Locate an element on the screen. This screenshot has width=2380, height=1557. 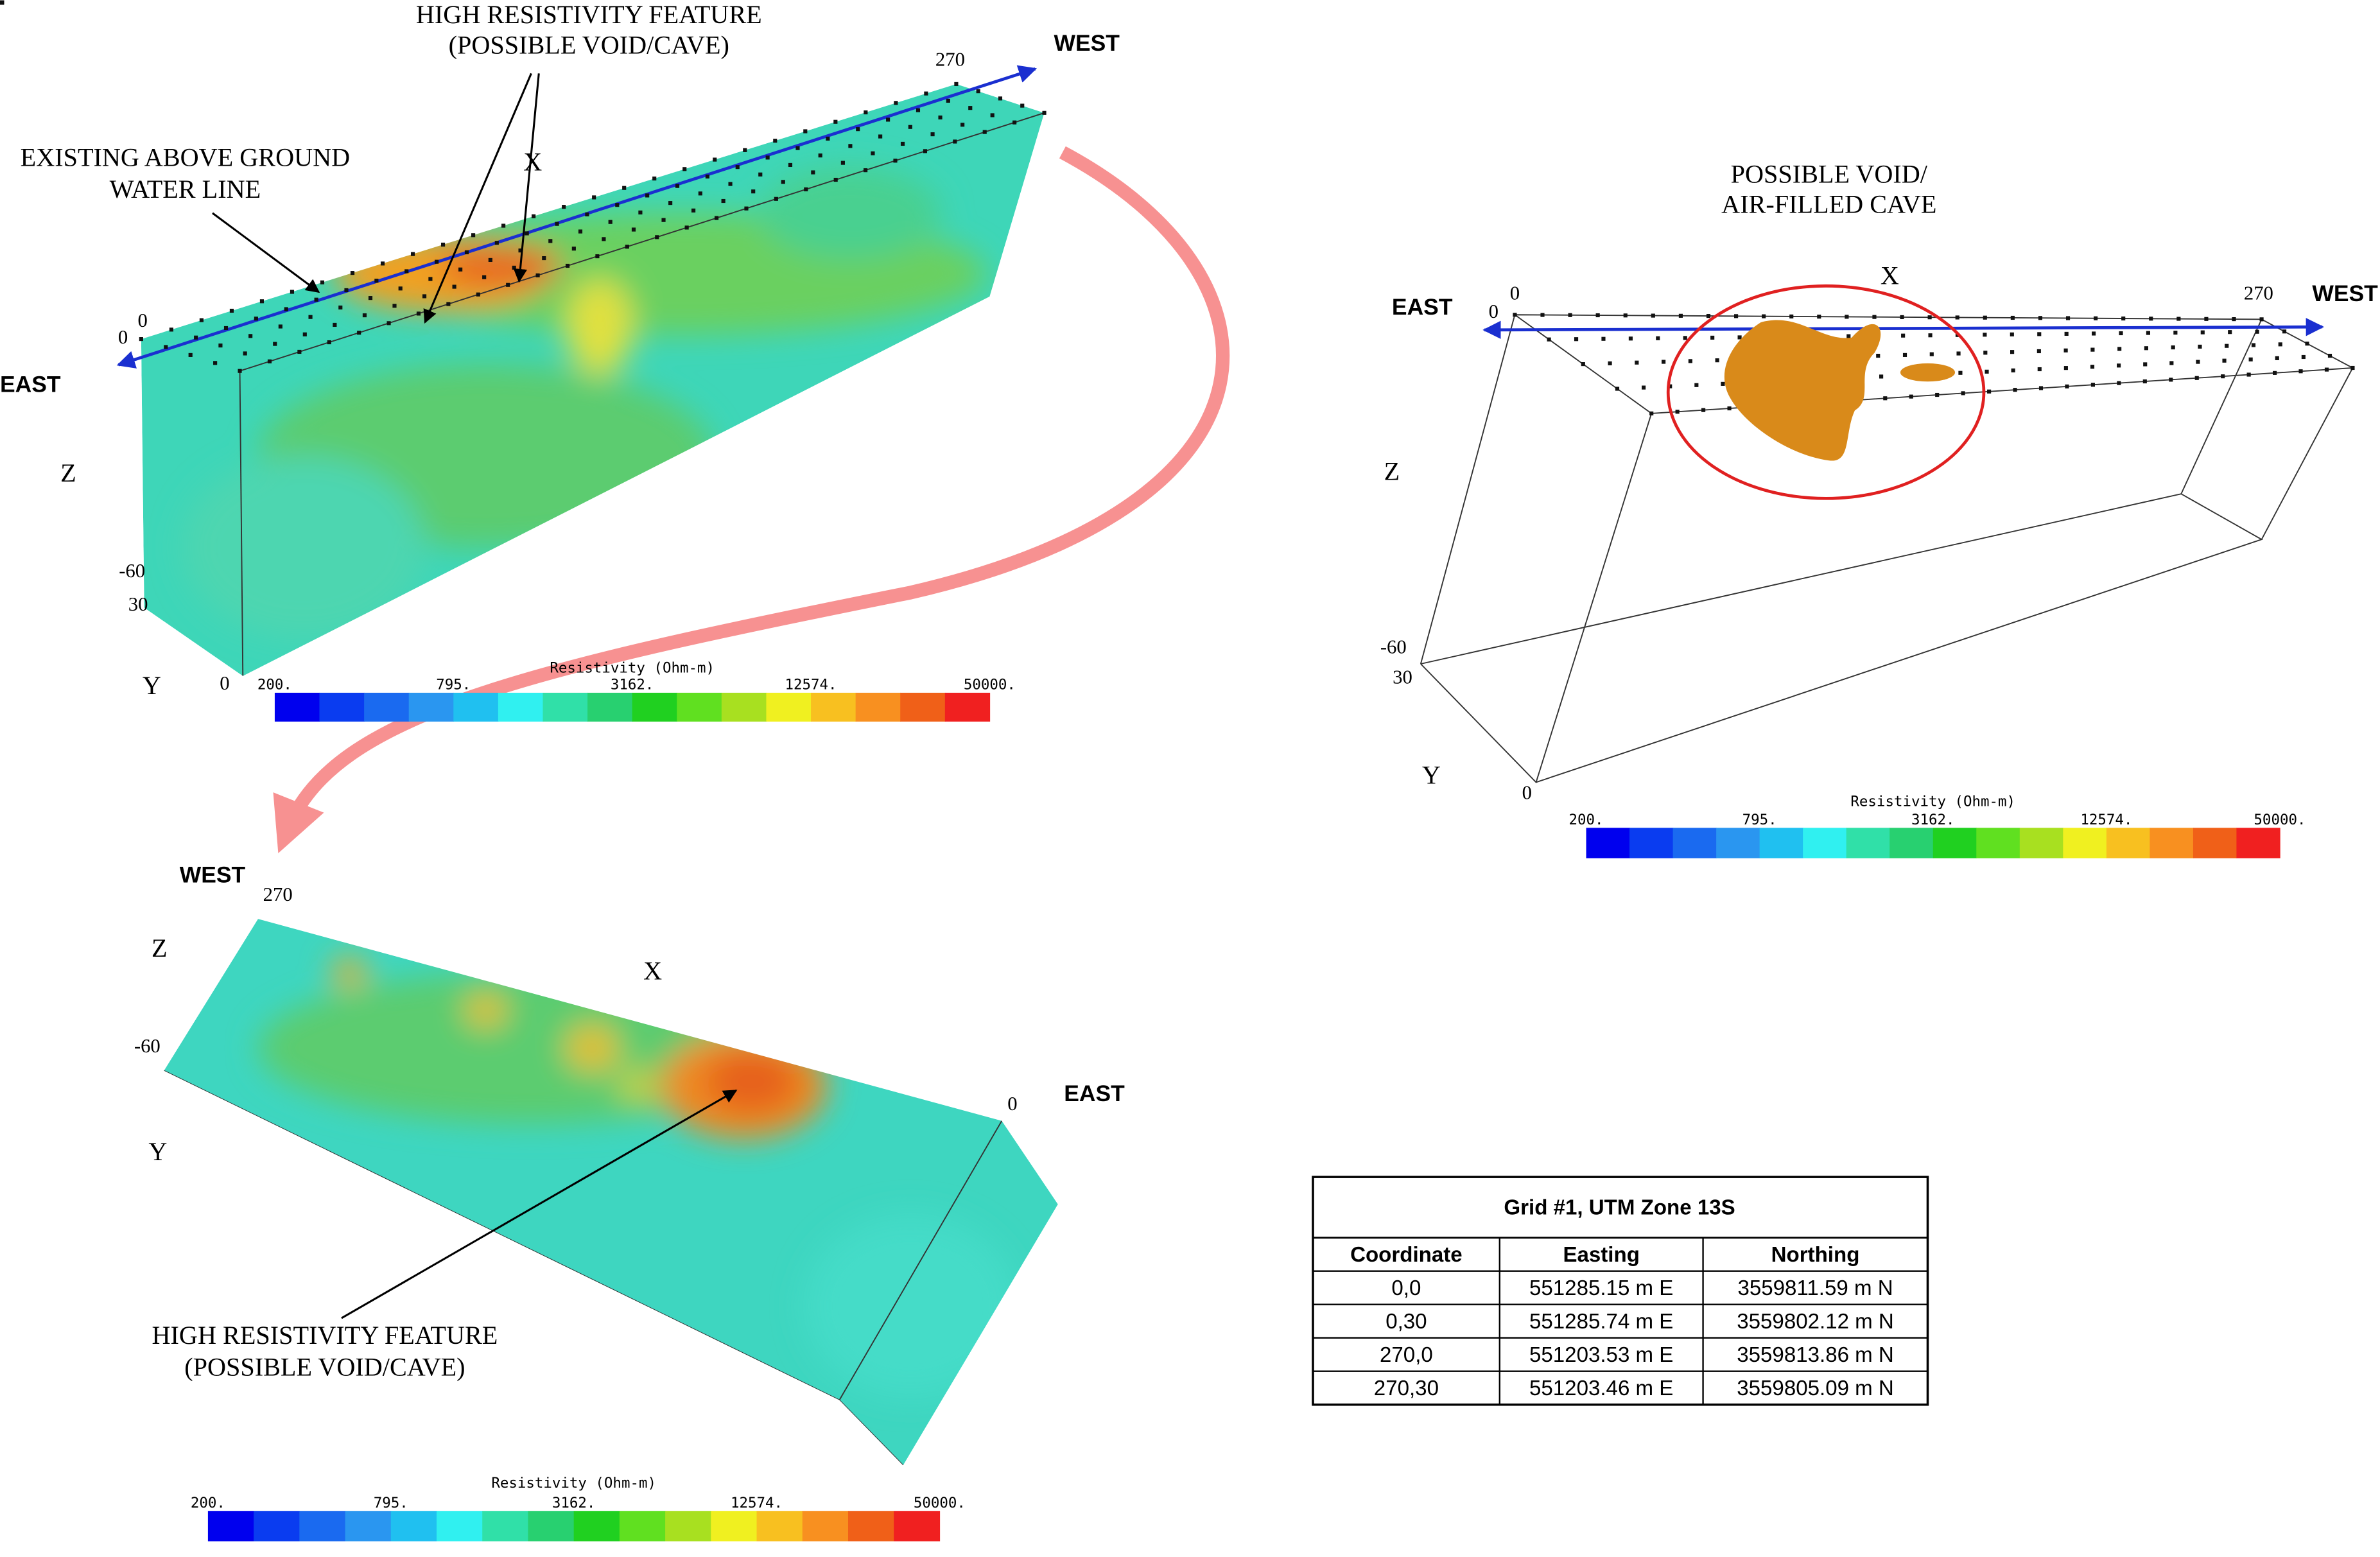
colorbar-tick-label: 200. is located at coordinates (1586, 820).